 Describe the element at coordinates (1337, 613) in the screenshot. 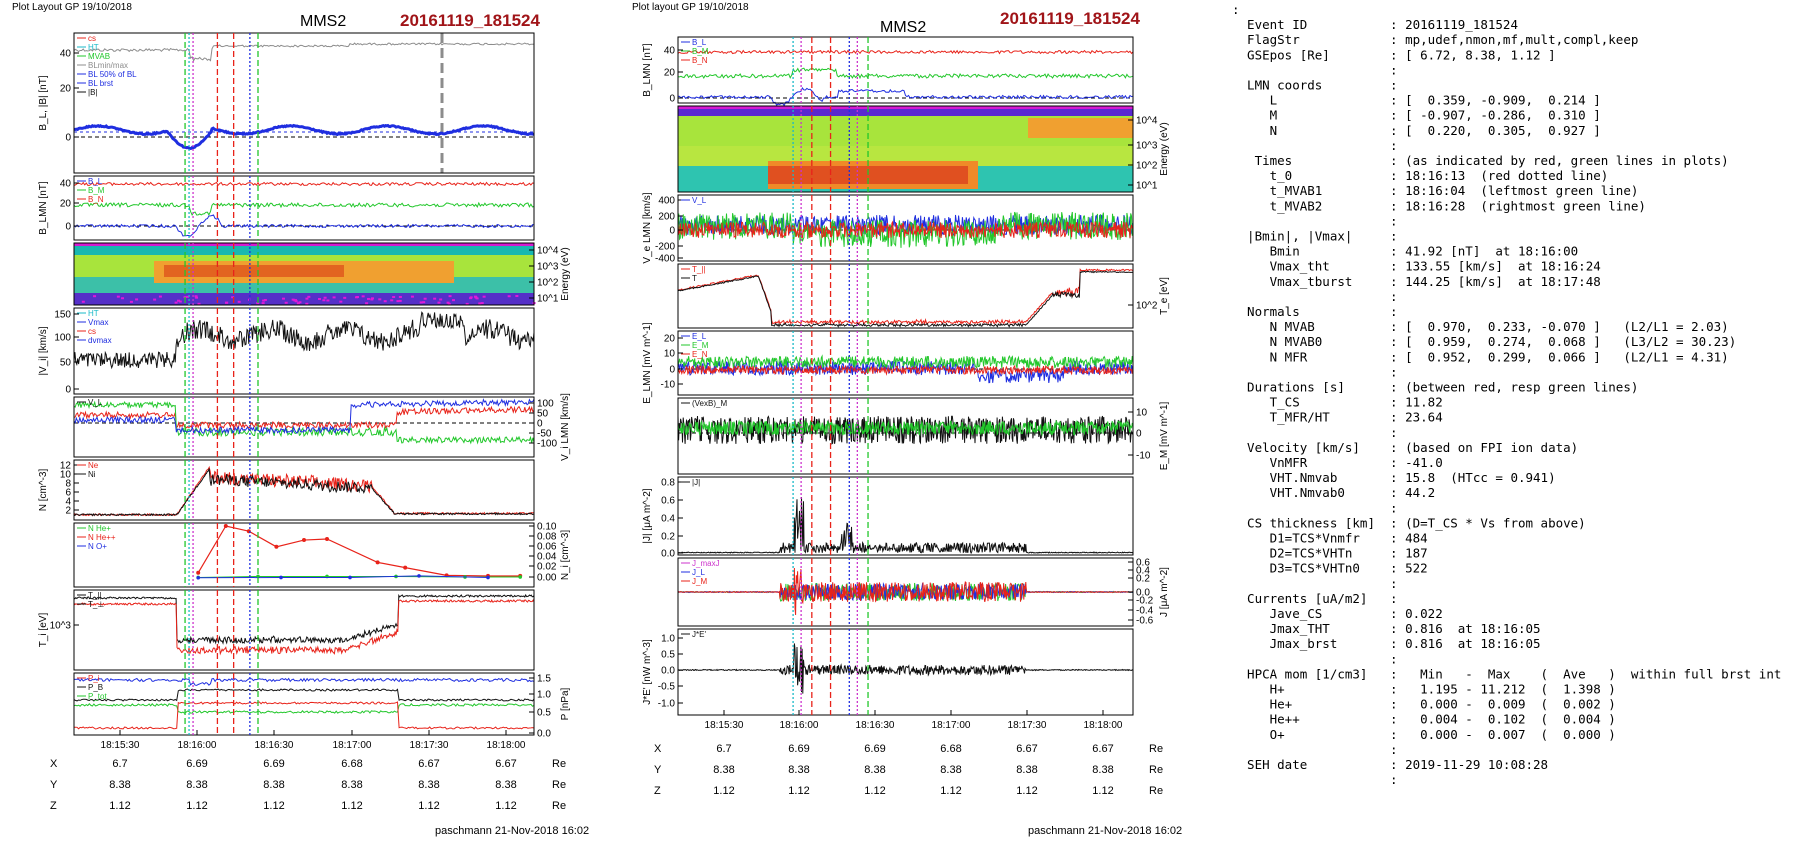

I see `info-line: Jave_CS : 0.022` at that location.